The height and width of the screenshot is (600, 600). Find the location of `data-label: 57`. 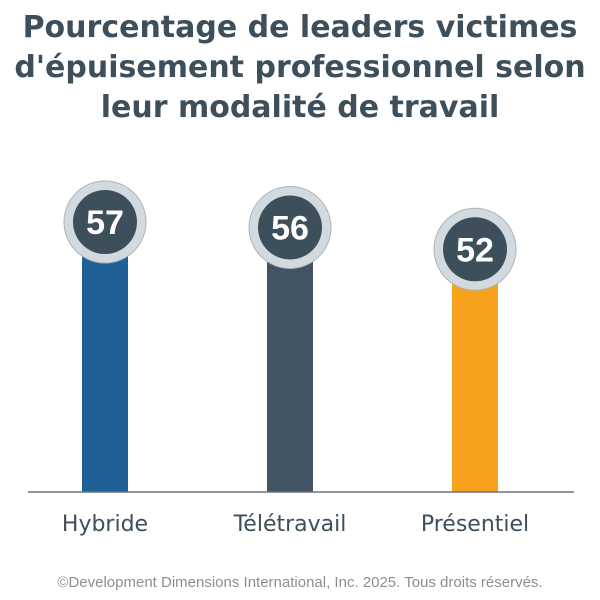

data-label: 57 is located at coordinates (105, 223).